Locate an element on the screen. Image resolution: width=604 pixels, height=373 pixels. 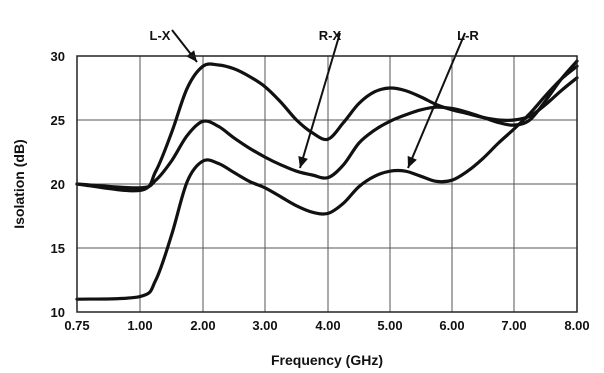
annotation-l-r: L-R is located at coordinates (468, 35).